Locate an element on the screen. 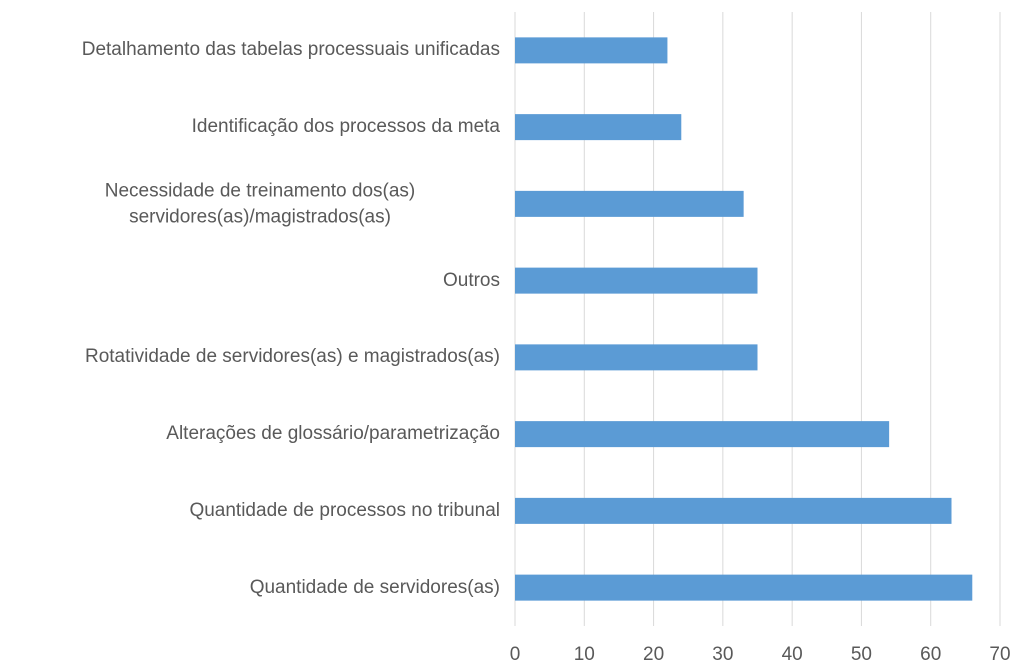 Image resolution: width=1018 pixels, height=666 pixels. x-tick-label: 40 is located at coordinates (792, 654).